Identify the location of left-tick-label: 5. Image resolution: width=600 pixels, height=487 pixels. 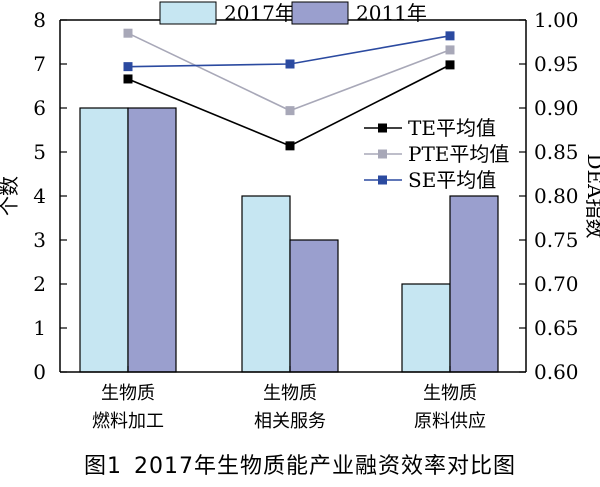
(39, 152).